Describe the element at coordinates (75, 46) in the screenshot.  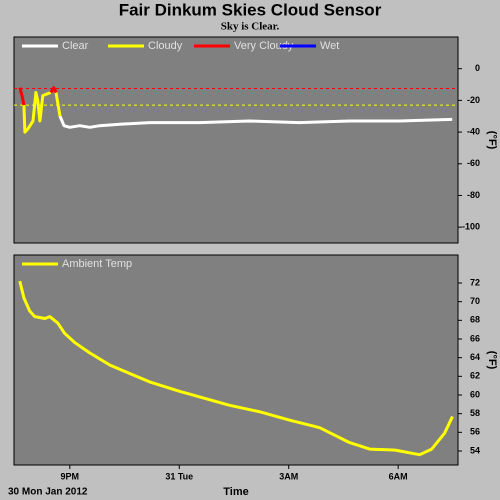
I see `legend-label: Clear` at that location.